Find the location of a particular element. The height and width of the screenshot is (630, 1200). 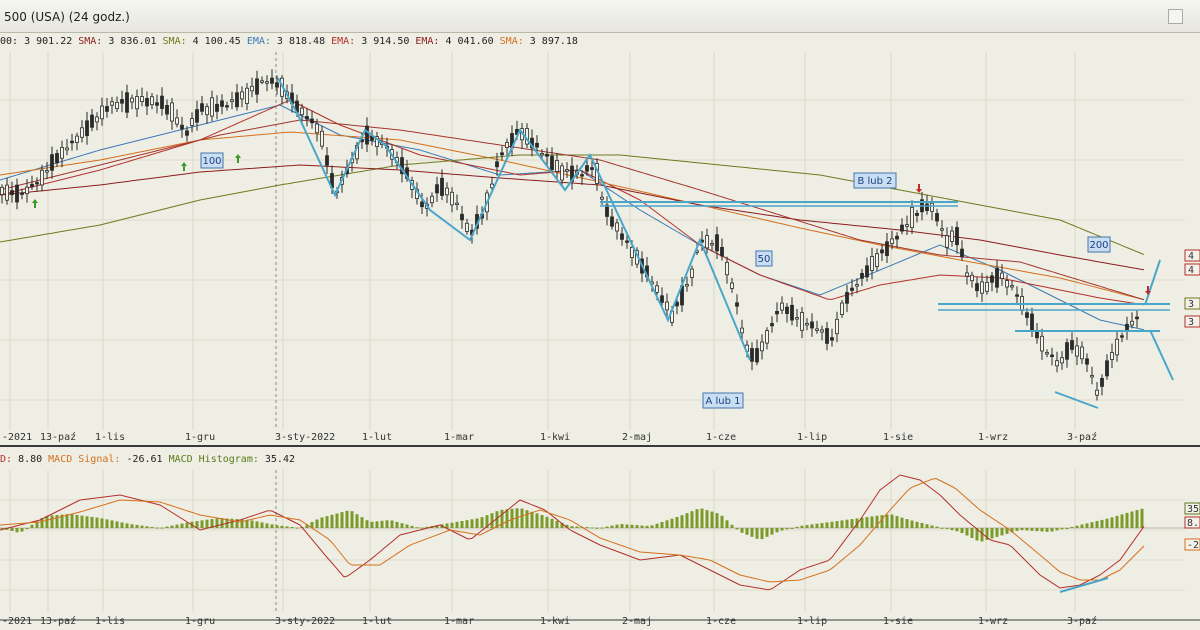

indicator-legend-label: SMA: is located at coordinates (514, 41).